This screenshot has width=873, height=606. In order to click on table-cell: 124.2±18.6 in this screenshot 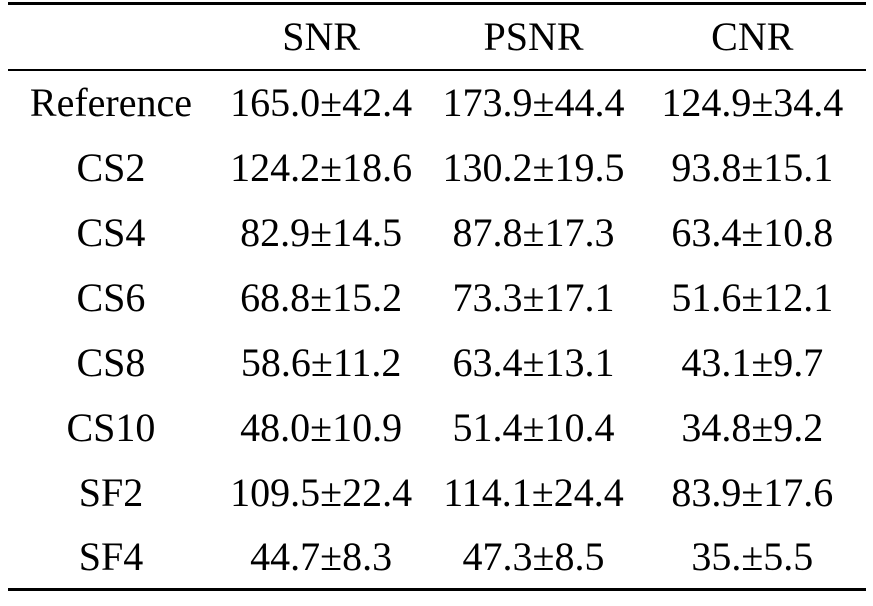, I will do `click(321, 167)`.